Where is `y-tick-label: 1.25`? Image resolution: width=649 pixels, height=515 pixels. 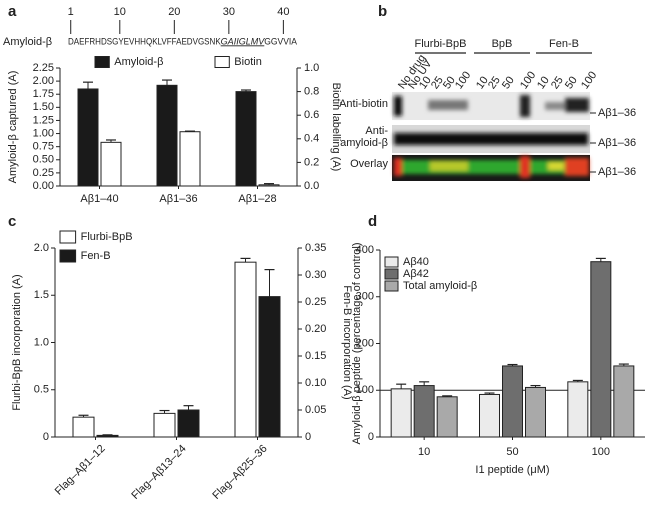
y-tick-label: 1.25 is located at coordinates (43, 120).